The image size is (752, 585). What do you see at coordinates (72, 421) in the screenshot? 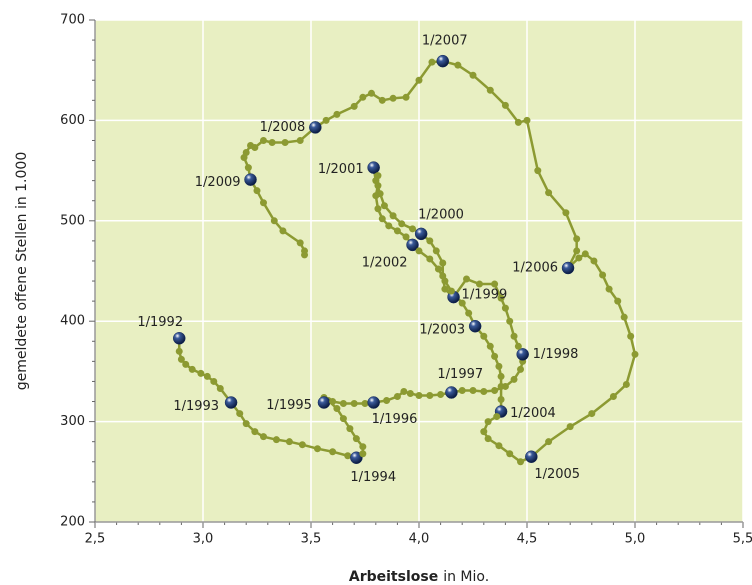
I see `y-tick-label: 300` at bounding box center [72, 421].